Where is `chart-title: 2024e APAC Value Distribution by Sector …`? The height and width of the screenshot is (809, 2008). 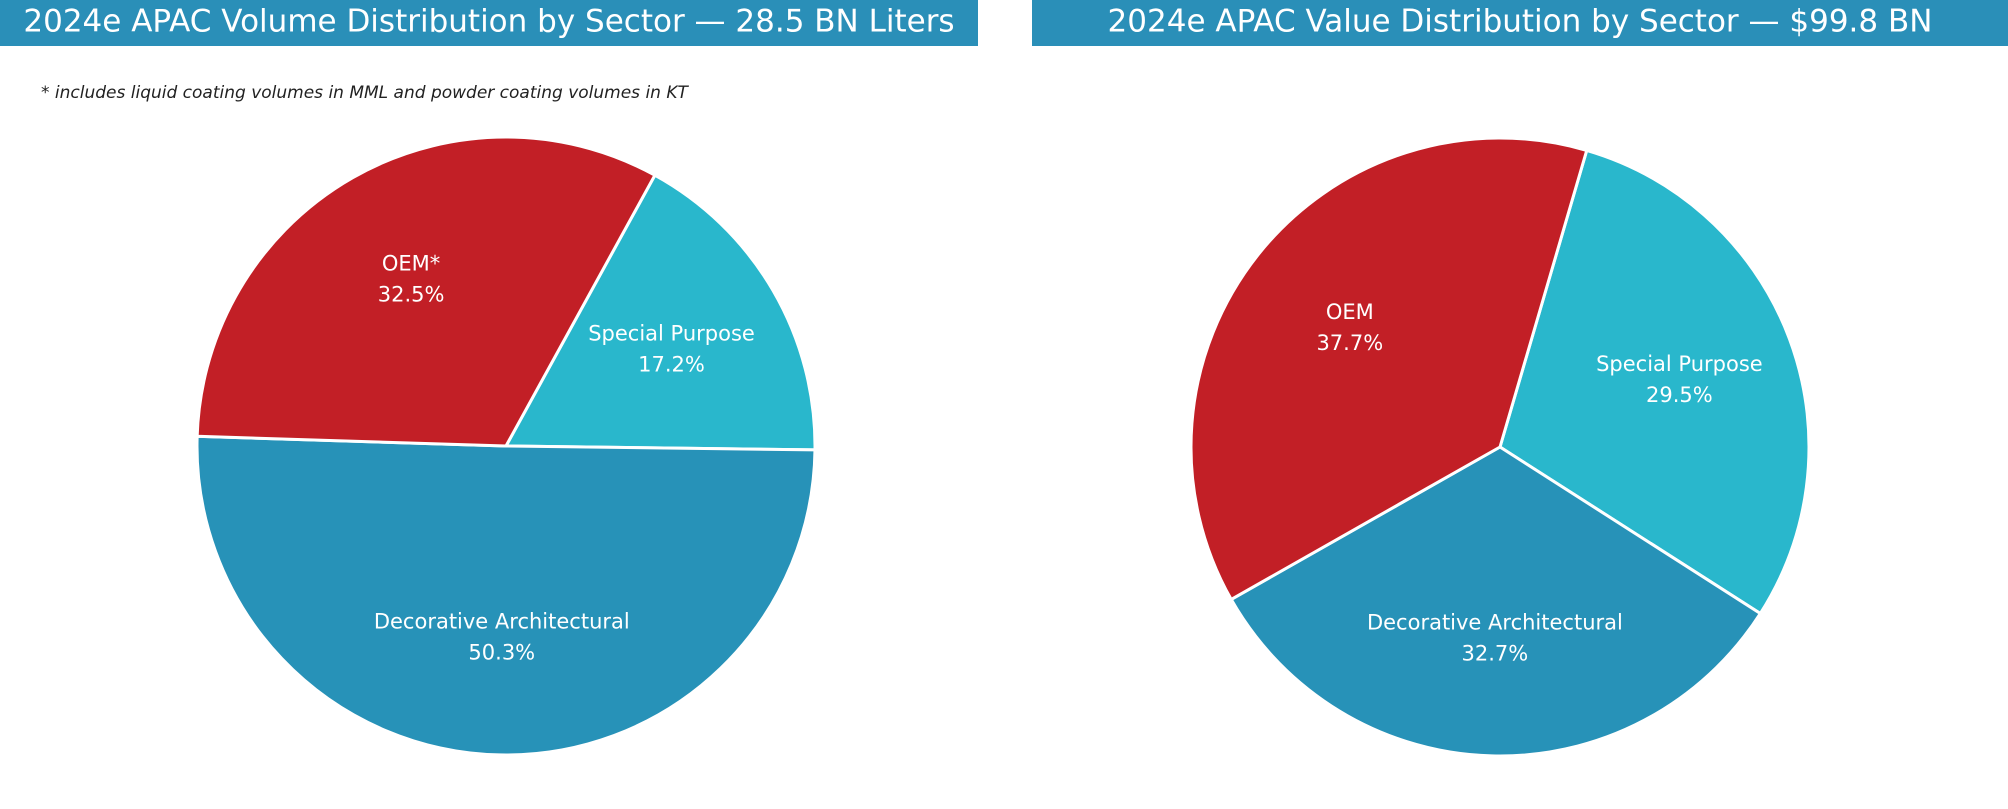
chart-title: 2024e APAC Value Distribution by Sector … is located at coordinates (1520, 22).